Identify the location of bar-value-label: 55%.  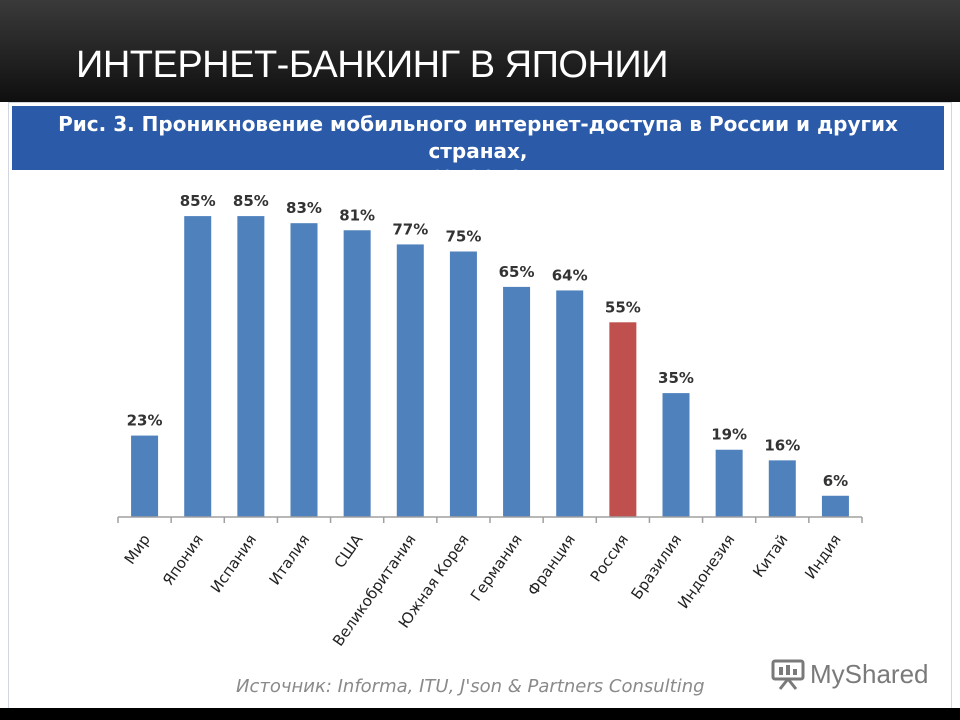
(623, 307).